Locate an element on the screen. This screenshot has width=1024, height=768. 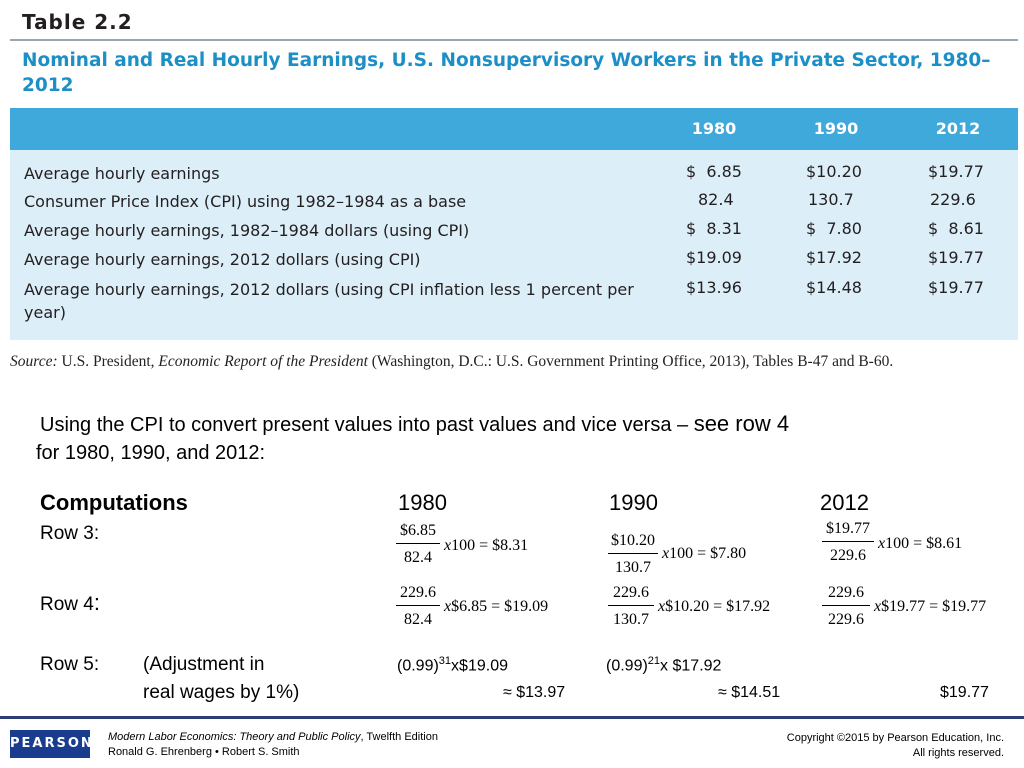
formula-tail: x$19.09 is located at coordinates (479, 666).